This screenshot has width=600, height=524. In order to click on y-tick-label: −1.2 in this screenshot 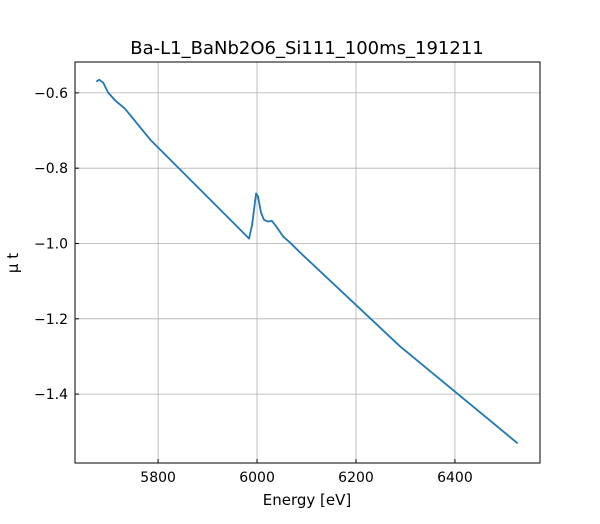, I will do `click(51, 320)`.